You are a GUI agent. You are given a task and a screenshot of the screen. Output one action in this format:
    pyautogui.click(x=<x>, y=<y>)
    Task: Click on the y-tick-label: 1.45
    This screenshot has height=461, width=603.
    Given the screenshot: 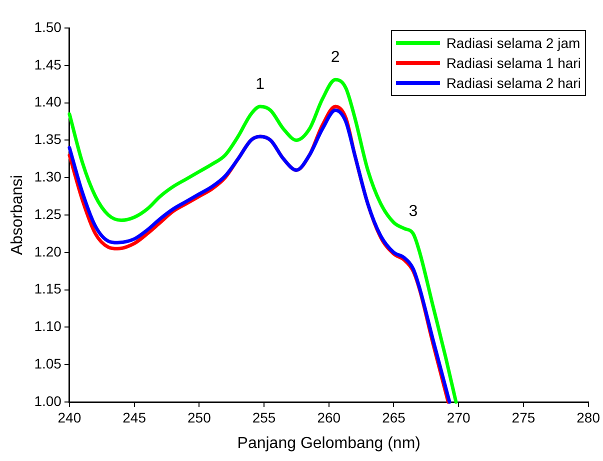 What is the action you would take?
    pyautogui.click(x=48, y=64)
    